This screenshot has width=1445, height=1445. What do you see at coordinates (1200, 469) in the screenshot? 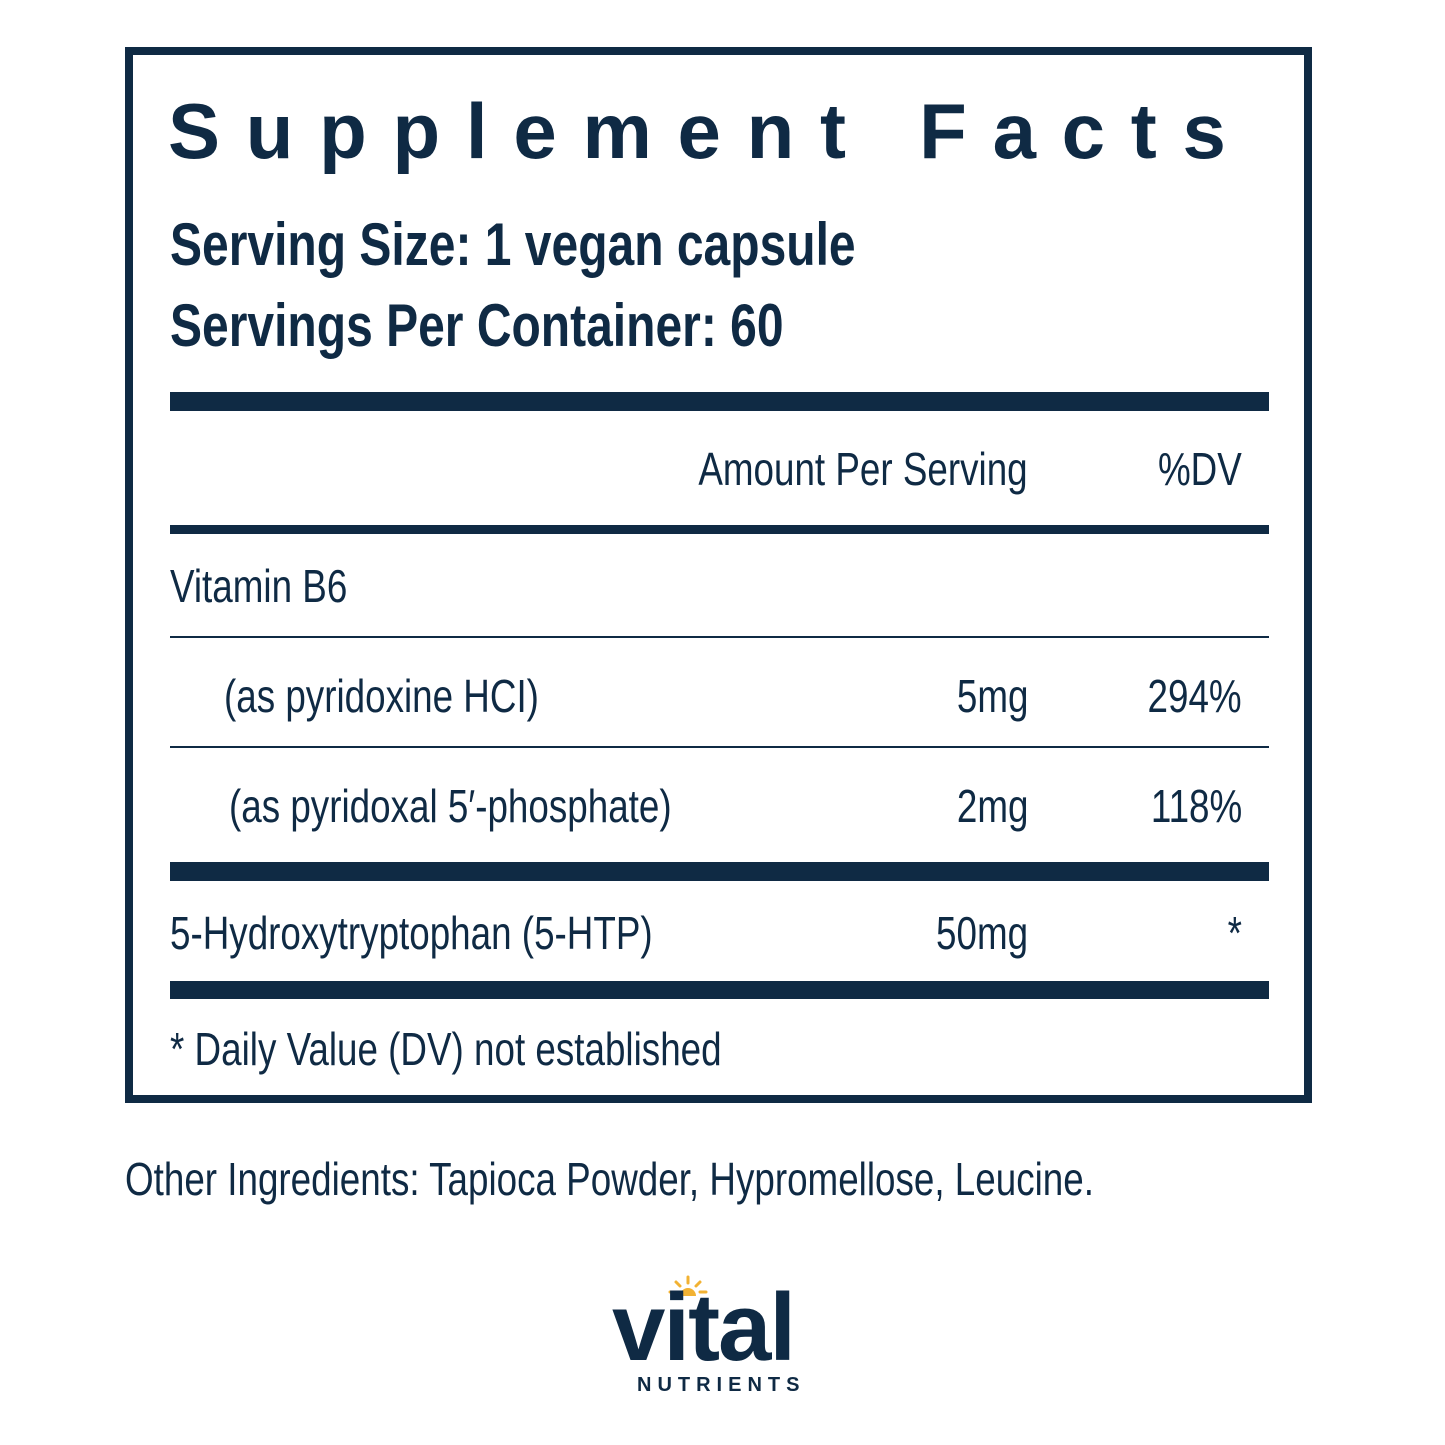
I see `header-dv: %DV` at bounding box center [1200, 469].